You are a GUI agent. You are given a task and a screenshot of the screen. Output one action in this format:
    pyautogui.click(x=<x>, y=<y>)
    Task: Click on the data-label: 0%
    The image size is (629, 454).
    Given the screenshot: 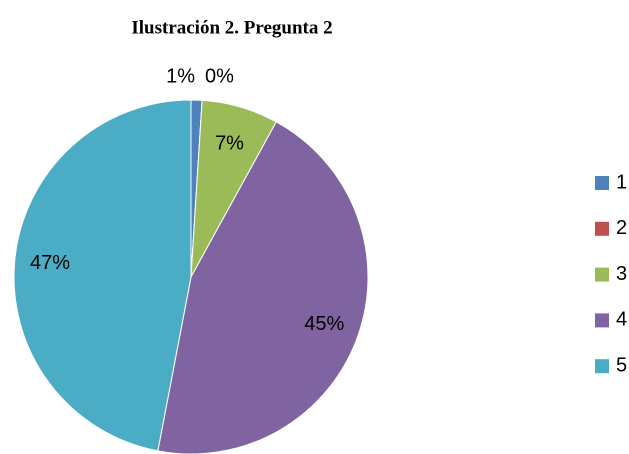 What is the action you would take?
    pyautogui.click(x=219, y=76)
    